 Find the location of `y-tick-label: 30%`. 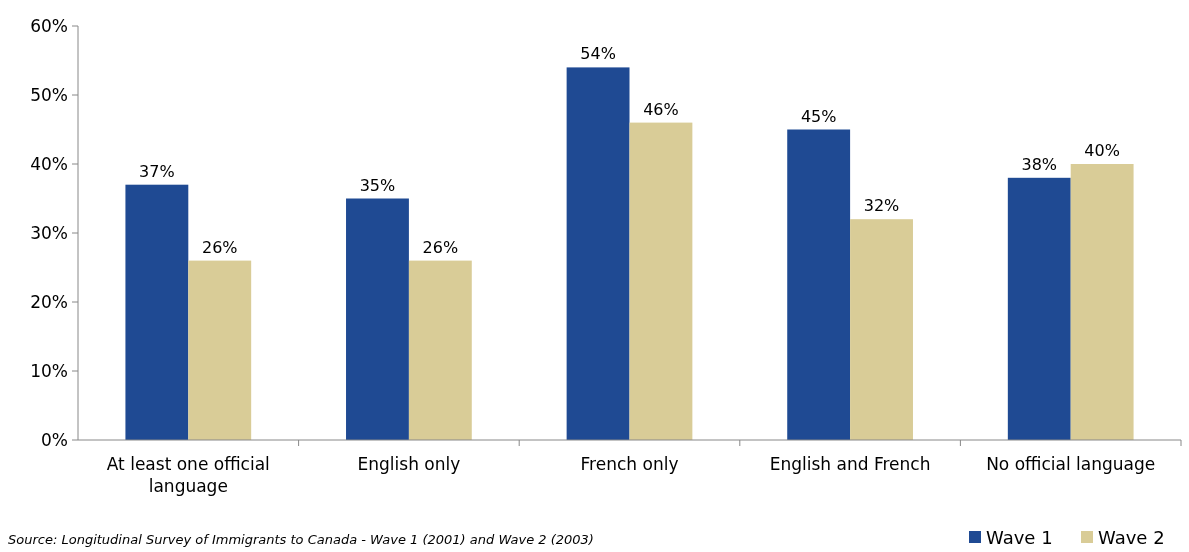

y-tick-label: 30% is located at coordinates (49, 232).